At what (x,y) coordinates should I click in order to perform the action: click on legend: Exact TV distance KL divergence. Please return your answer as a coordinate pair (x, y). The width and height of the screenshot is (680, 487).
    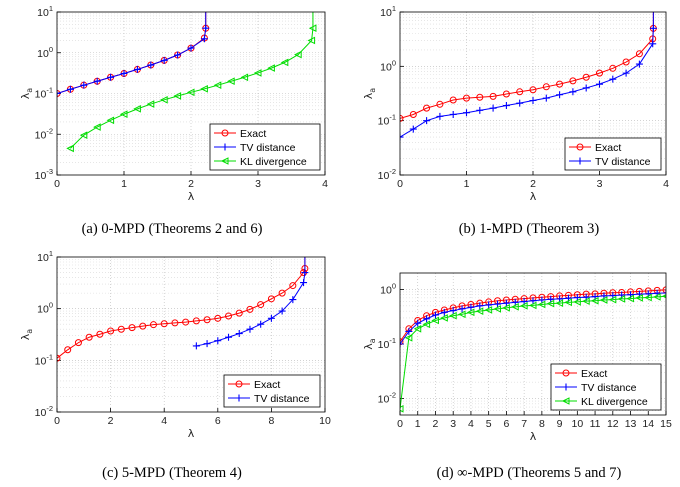
    Looking at the image, I should click on (606, 387).